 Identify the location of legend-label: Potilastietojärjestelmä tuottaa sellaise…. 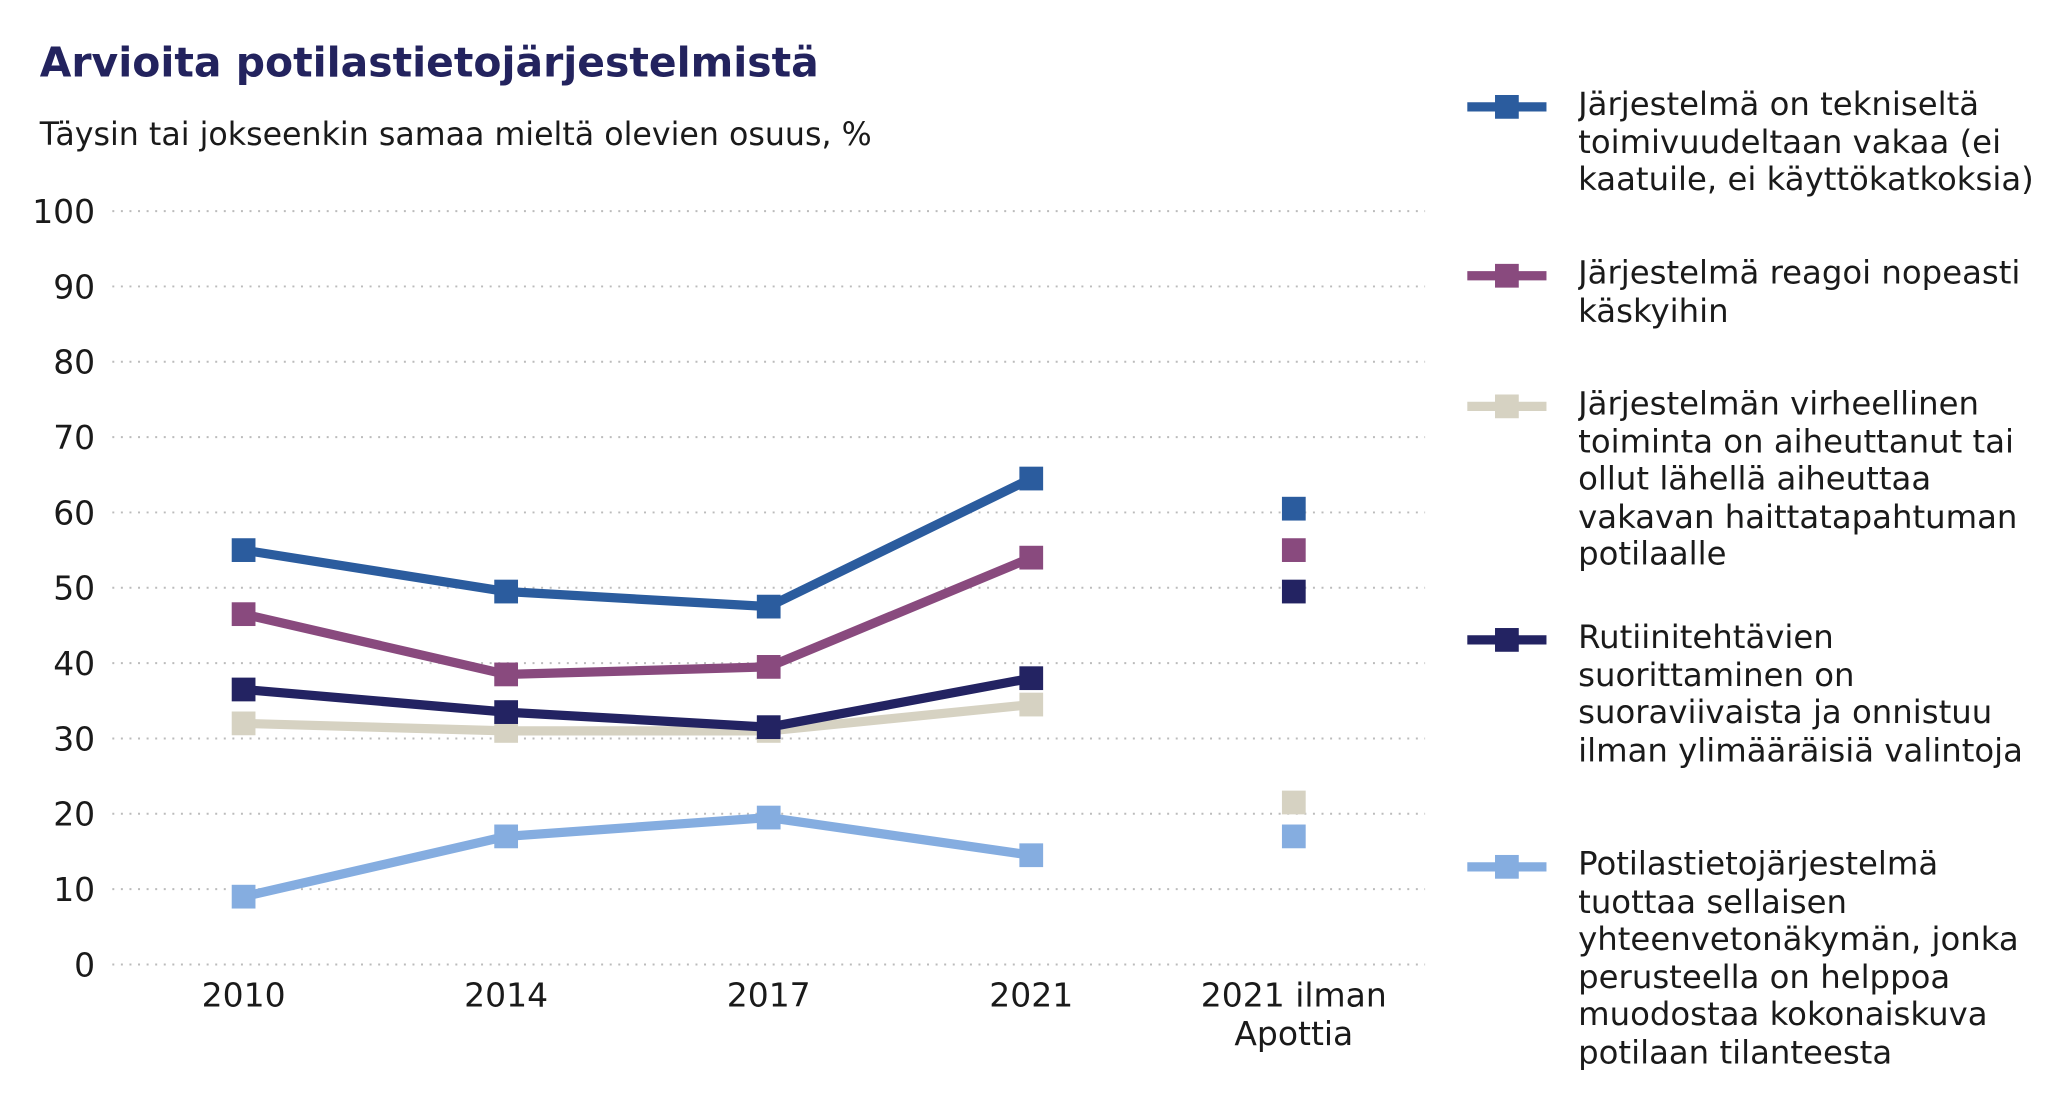
(1798, 958).